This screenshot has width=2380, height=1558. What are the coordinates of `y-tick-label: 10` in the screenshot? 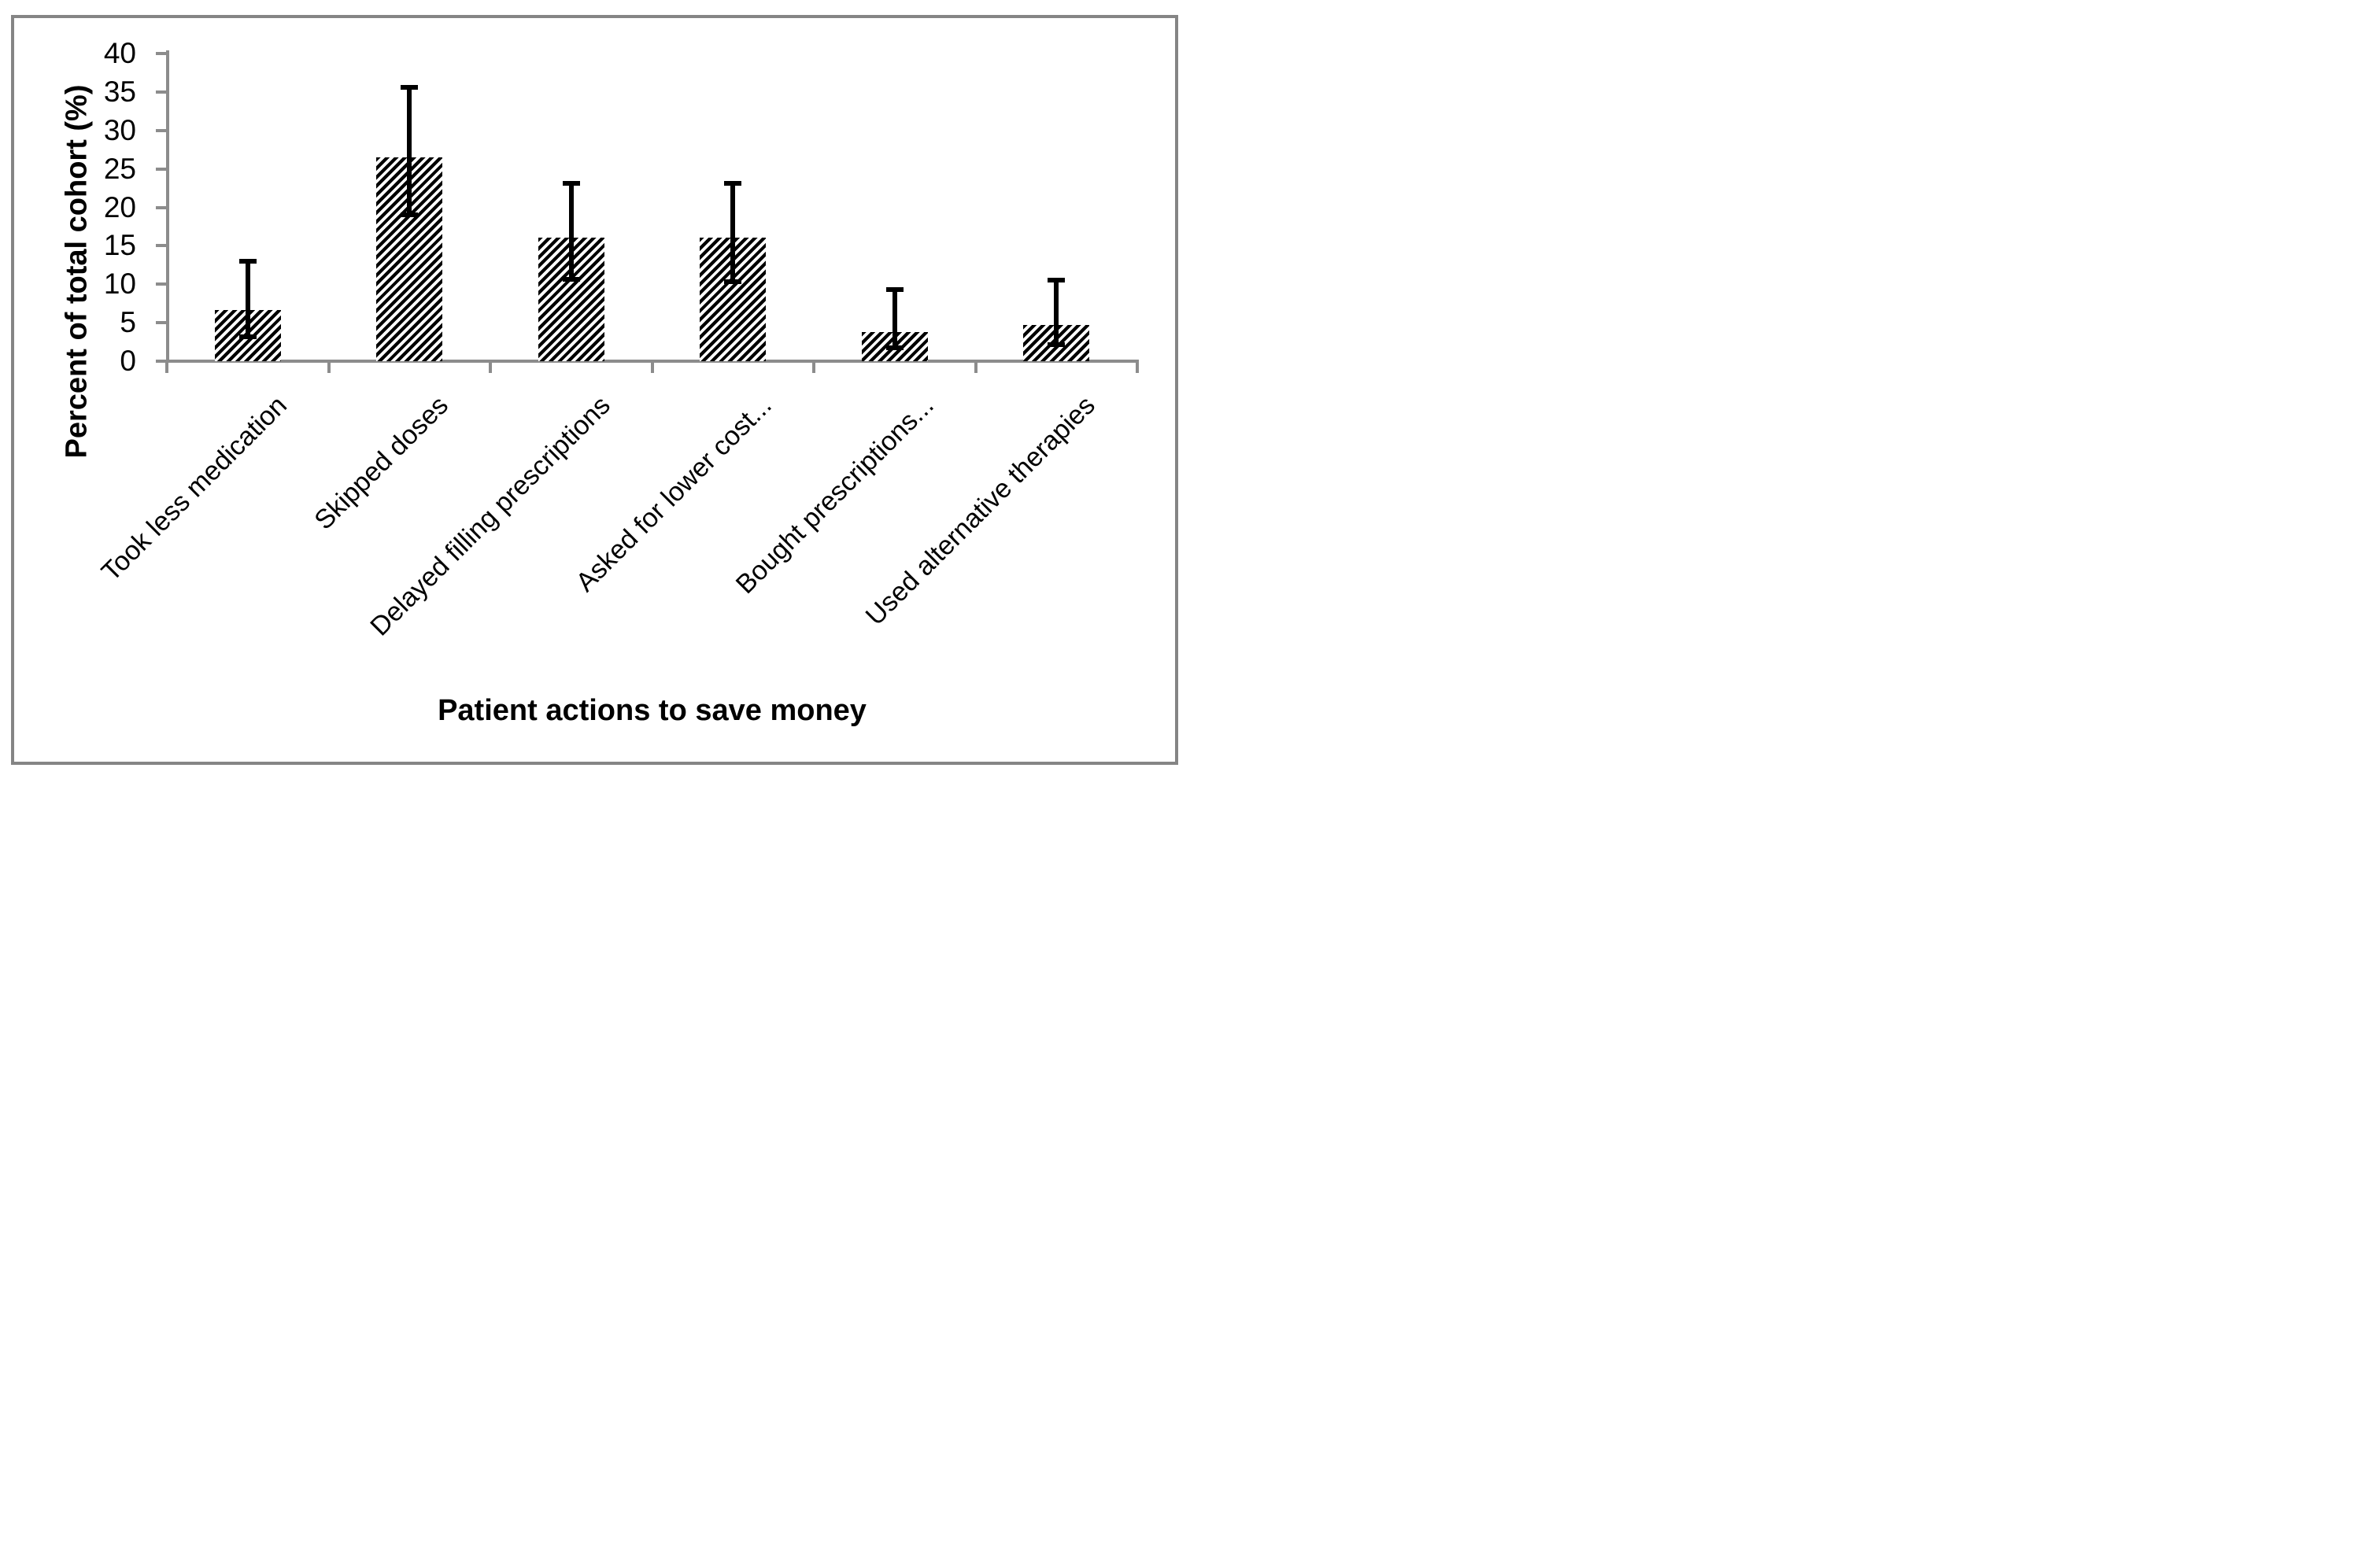 It's located at (119, 284).